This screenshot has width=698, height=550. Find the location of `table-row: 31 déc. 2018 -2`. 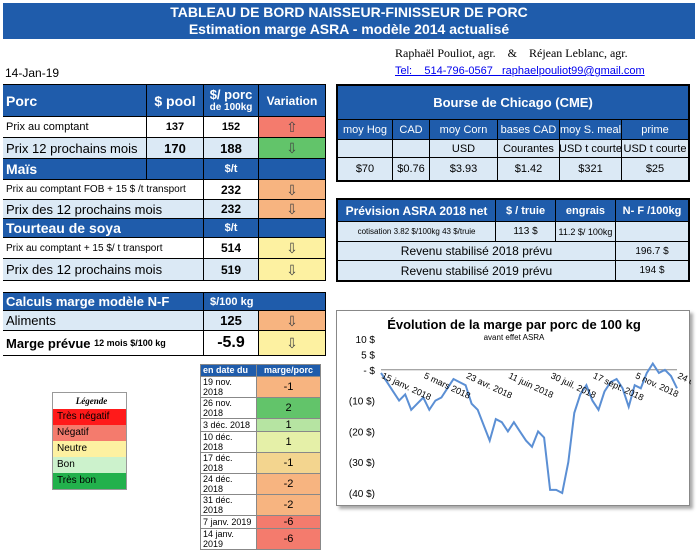

table-row: 31 déc. 2018 -2 is located at coordinates (260, 504).